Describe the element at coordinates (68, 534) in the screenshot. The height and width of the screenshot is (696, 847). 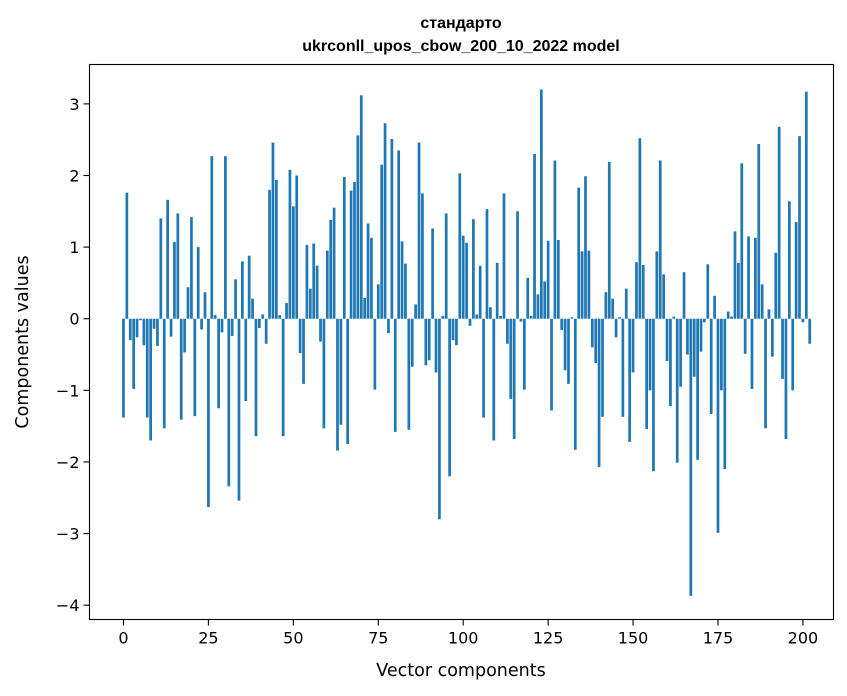
I see `y-tick-label: −3` at that location.